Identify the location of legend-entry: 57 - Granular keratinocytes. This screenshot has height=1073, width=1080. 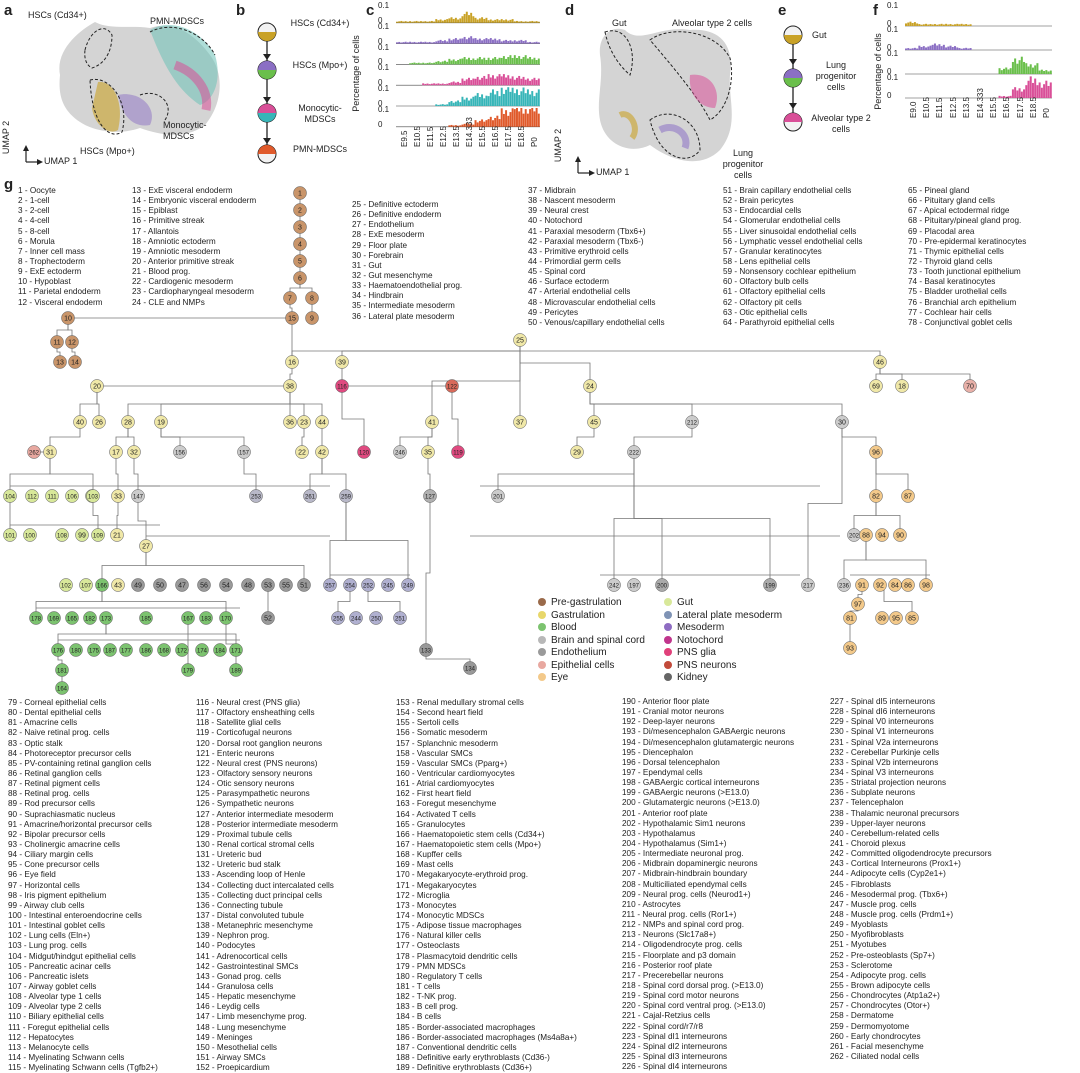
(772, 251).